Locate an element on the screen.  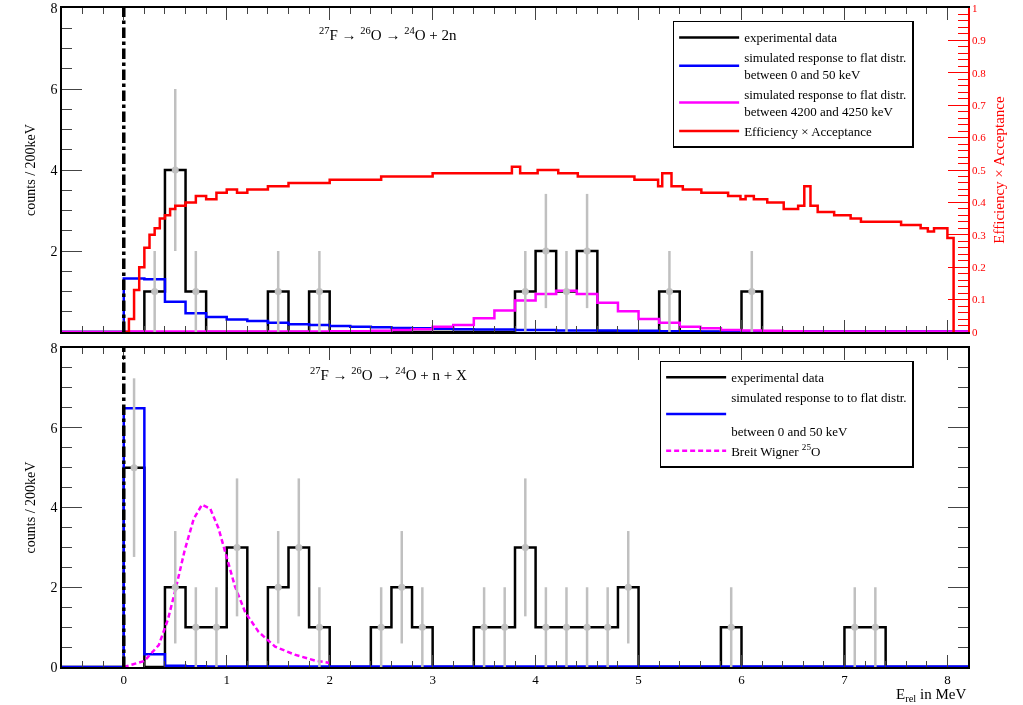
y2-tick-label: 0.8 is located at coordinates (979, 72).